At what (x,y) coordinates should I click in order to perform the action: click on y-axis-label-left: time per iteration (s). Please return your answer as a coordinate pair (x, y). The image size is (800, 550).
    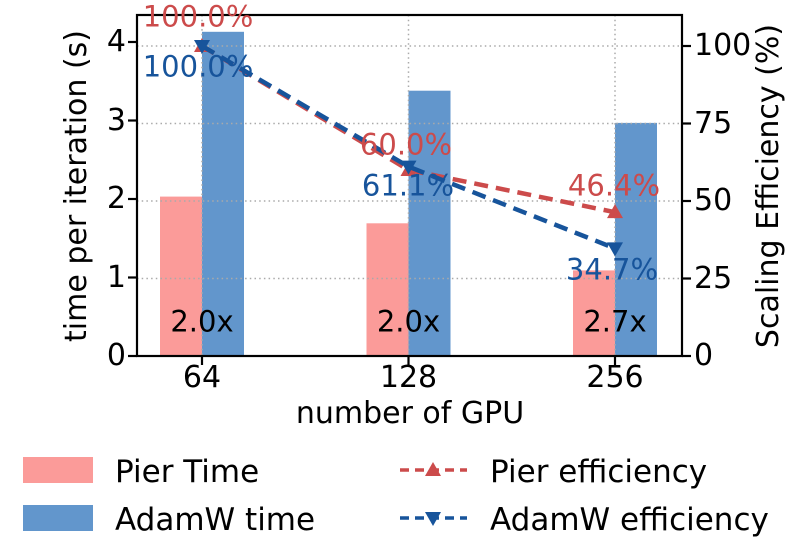
    Looking at the image, I should click on (76, 186).